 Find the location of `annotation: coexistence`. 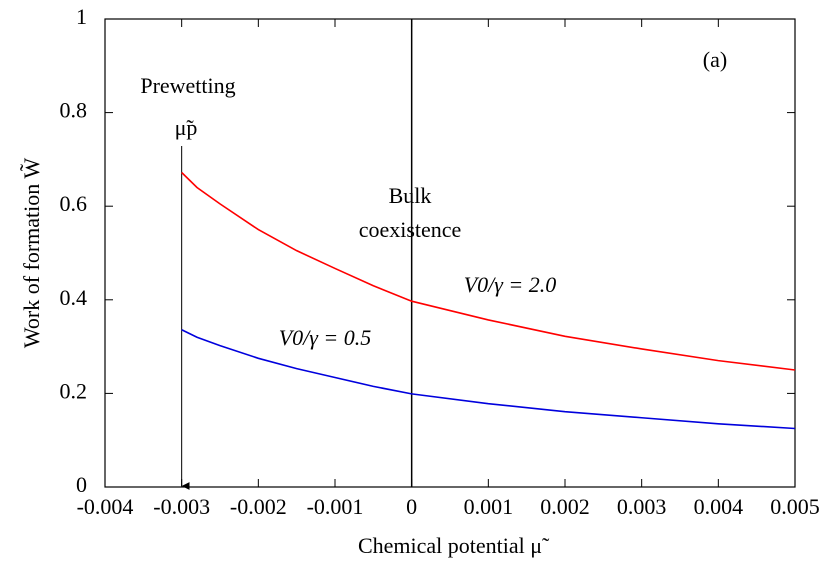

annotation: coexistence is located at coordinates (410, 229).